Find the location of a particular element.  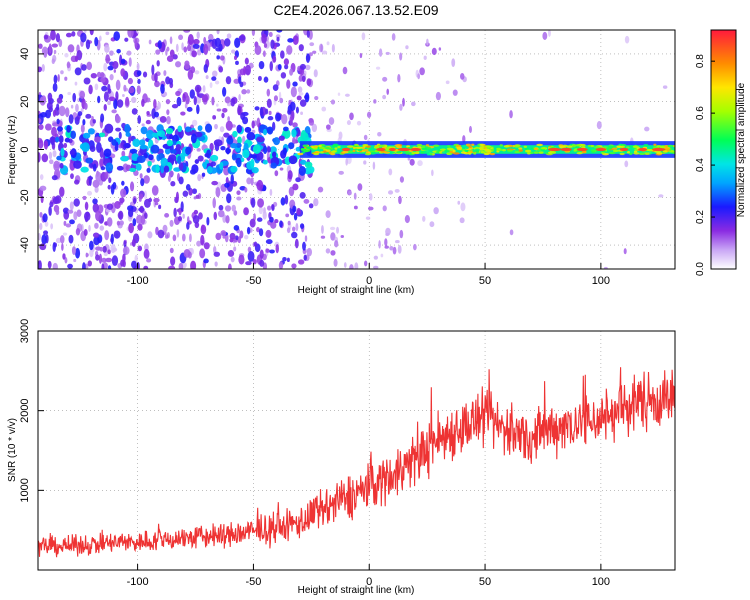

snr-x-tick-label: 100 is located at coordinates (601, 582).